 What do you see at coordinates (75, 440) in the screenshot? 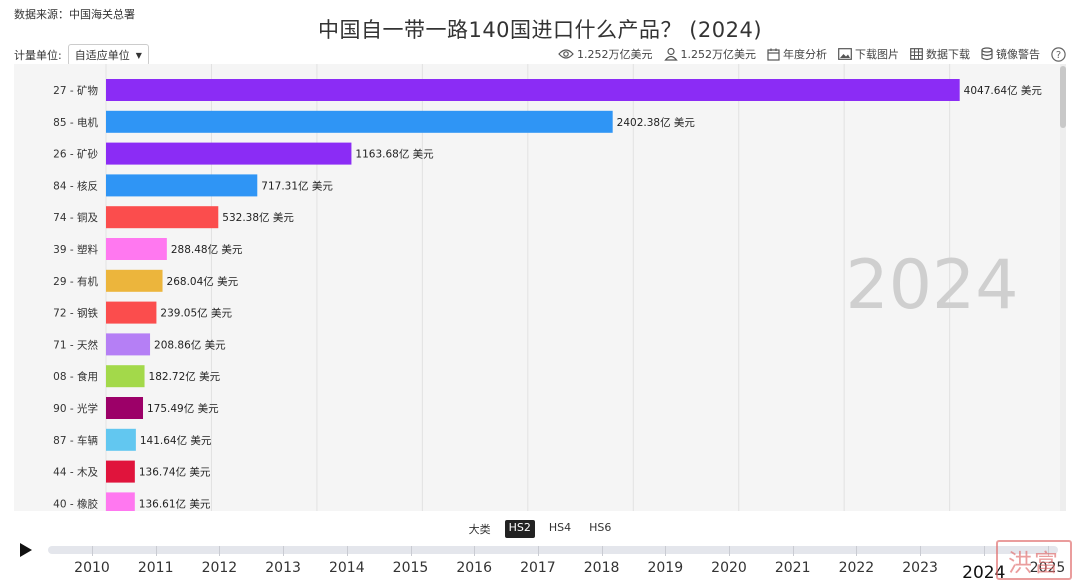
I see `category-label: 87 - 车辆` at bounding box center [75, 440].